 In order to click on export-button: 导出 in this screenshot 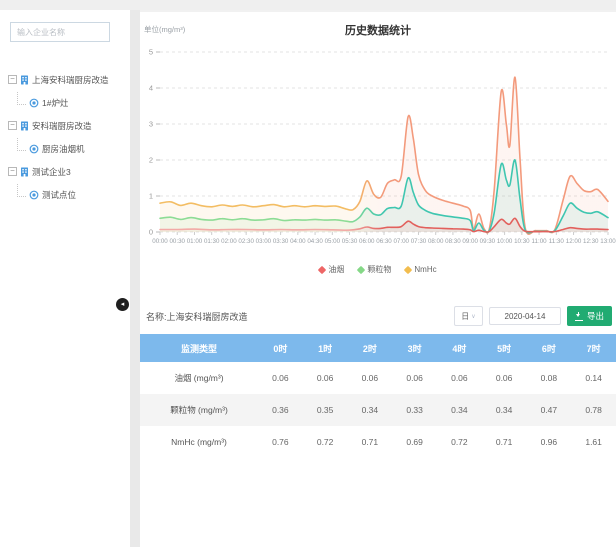, I will do `click(589, 316)`.